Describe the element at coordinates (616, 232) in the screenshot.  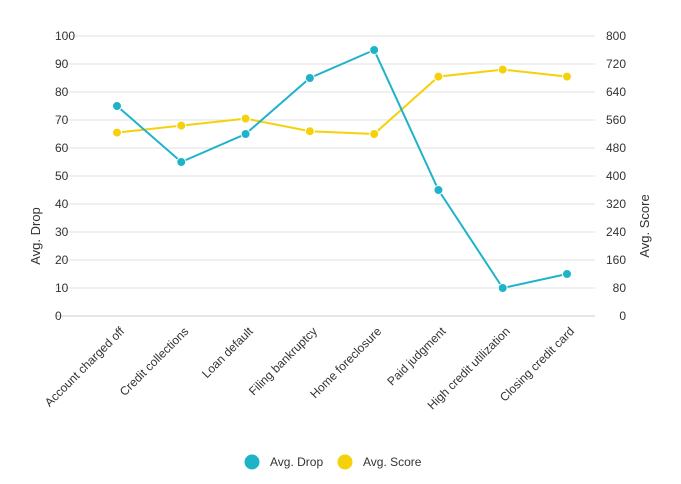
I see `y-right-tick-label: 240` at that location.